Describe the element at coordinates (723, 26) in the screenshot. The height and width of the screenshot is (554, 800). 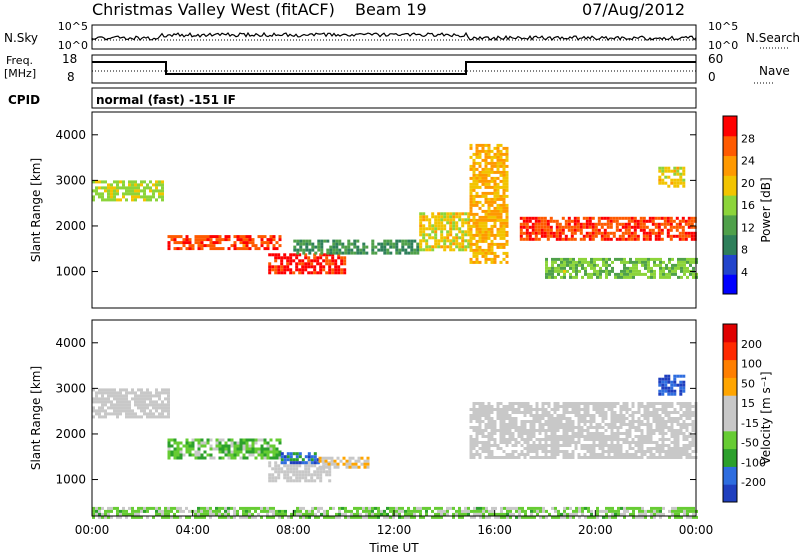
I see `noise-right-tick-top: 10^5` at that location.